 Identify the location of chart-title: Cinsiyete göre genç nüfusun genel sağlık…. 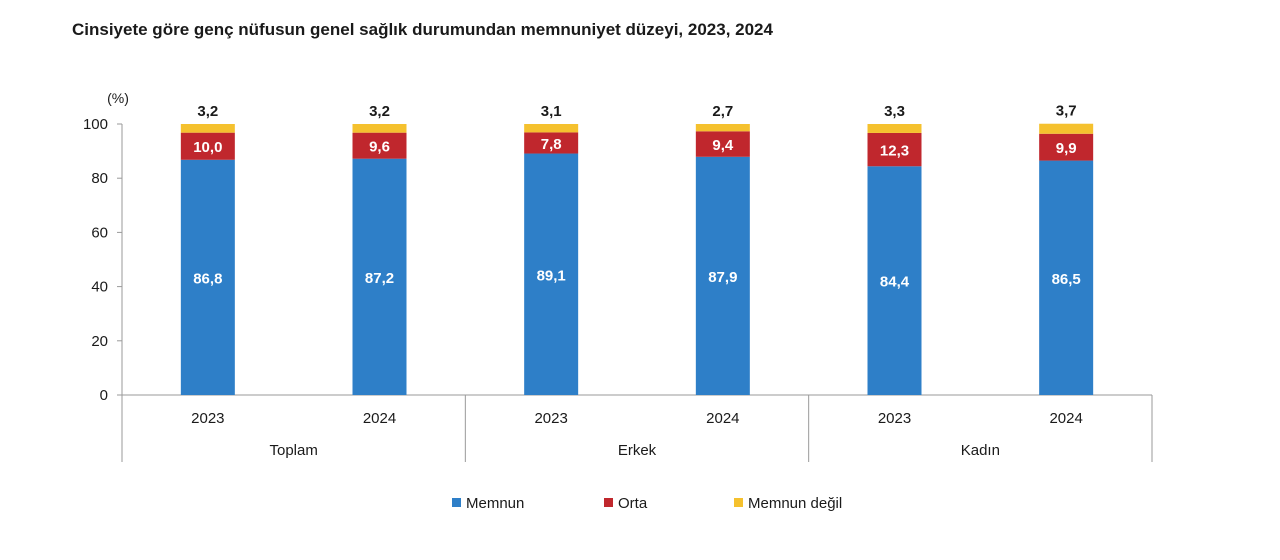
(422, 29).